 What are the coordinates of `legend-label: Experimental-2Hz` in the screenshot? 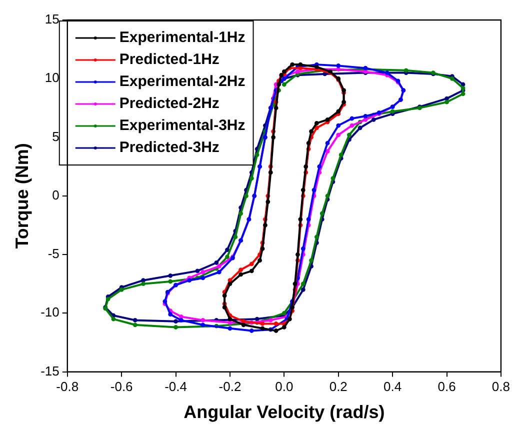 It's located at (182, 81).